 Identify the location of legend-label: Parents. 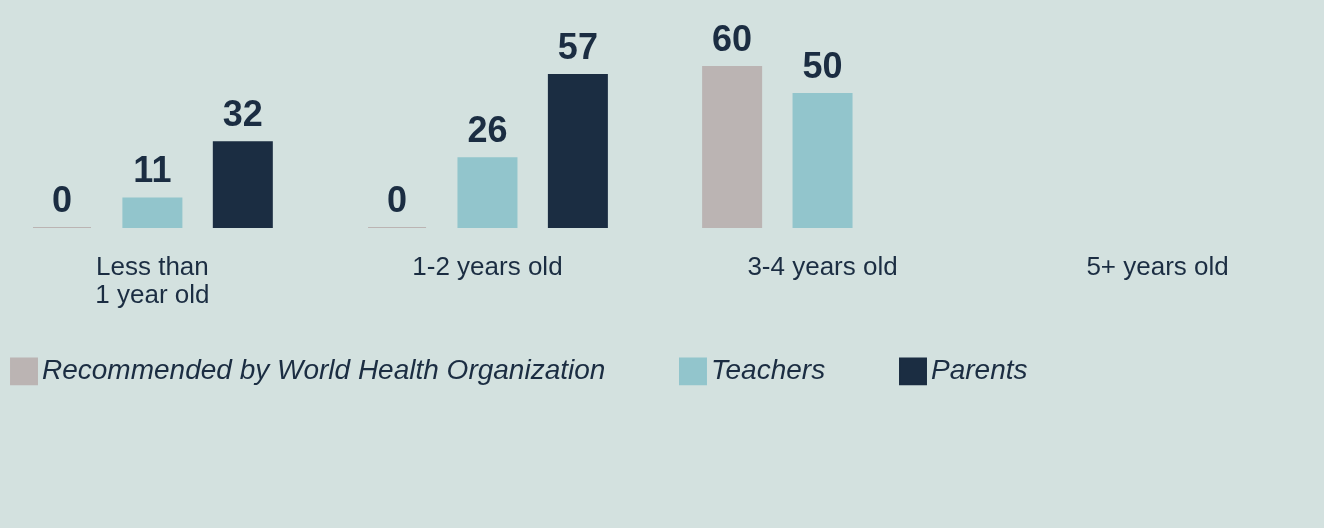
(979, 370).